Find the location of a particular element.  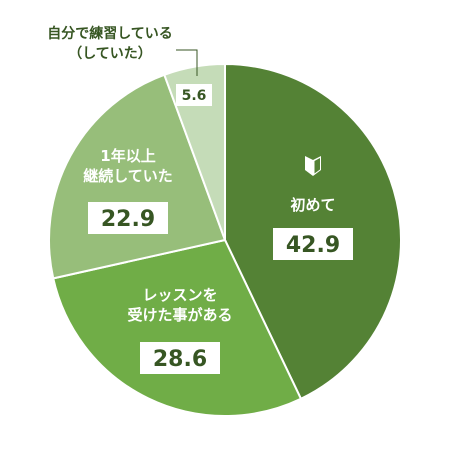

value-label-3: 5.6 is located at coordinates (194, 96).